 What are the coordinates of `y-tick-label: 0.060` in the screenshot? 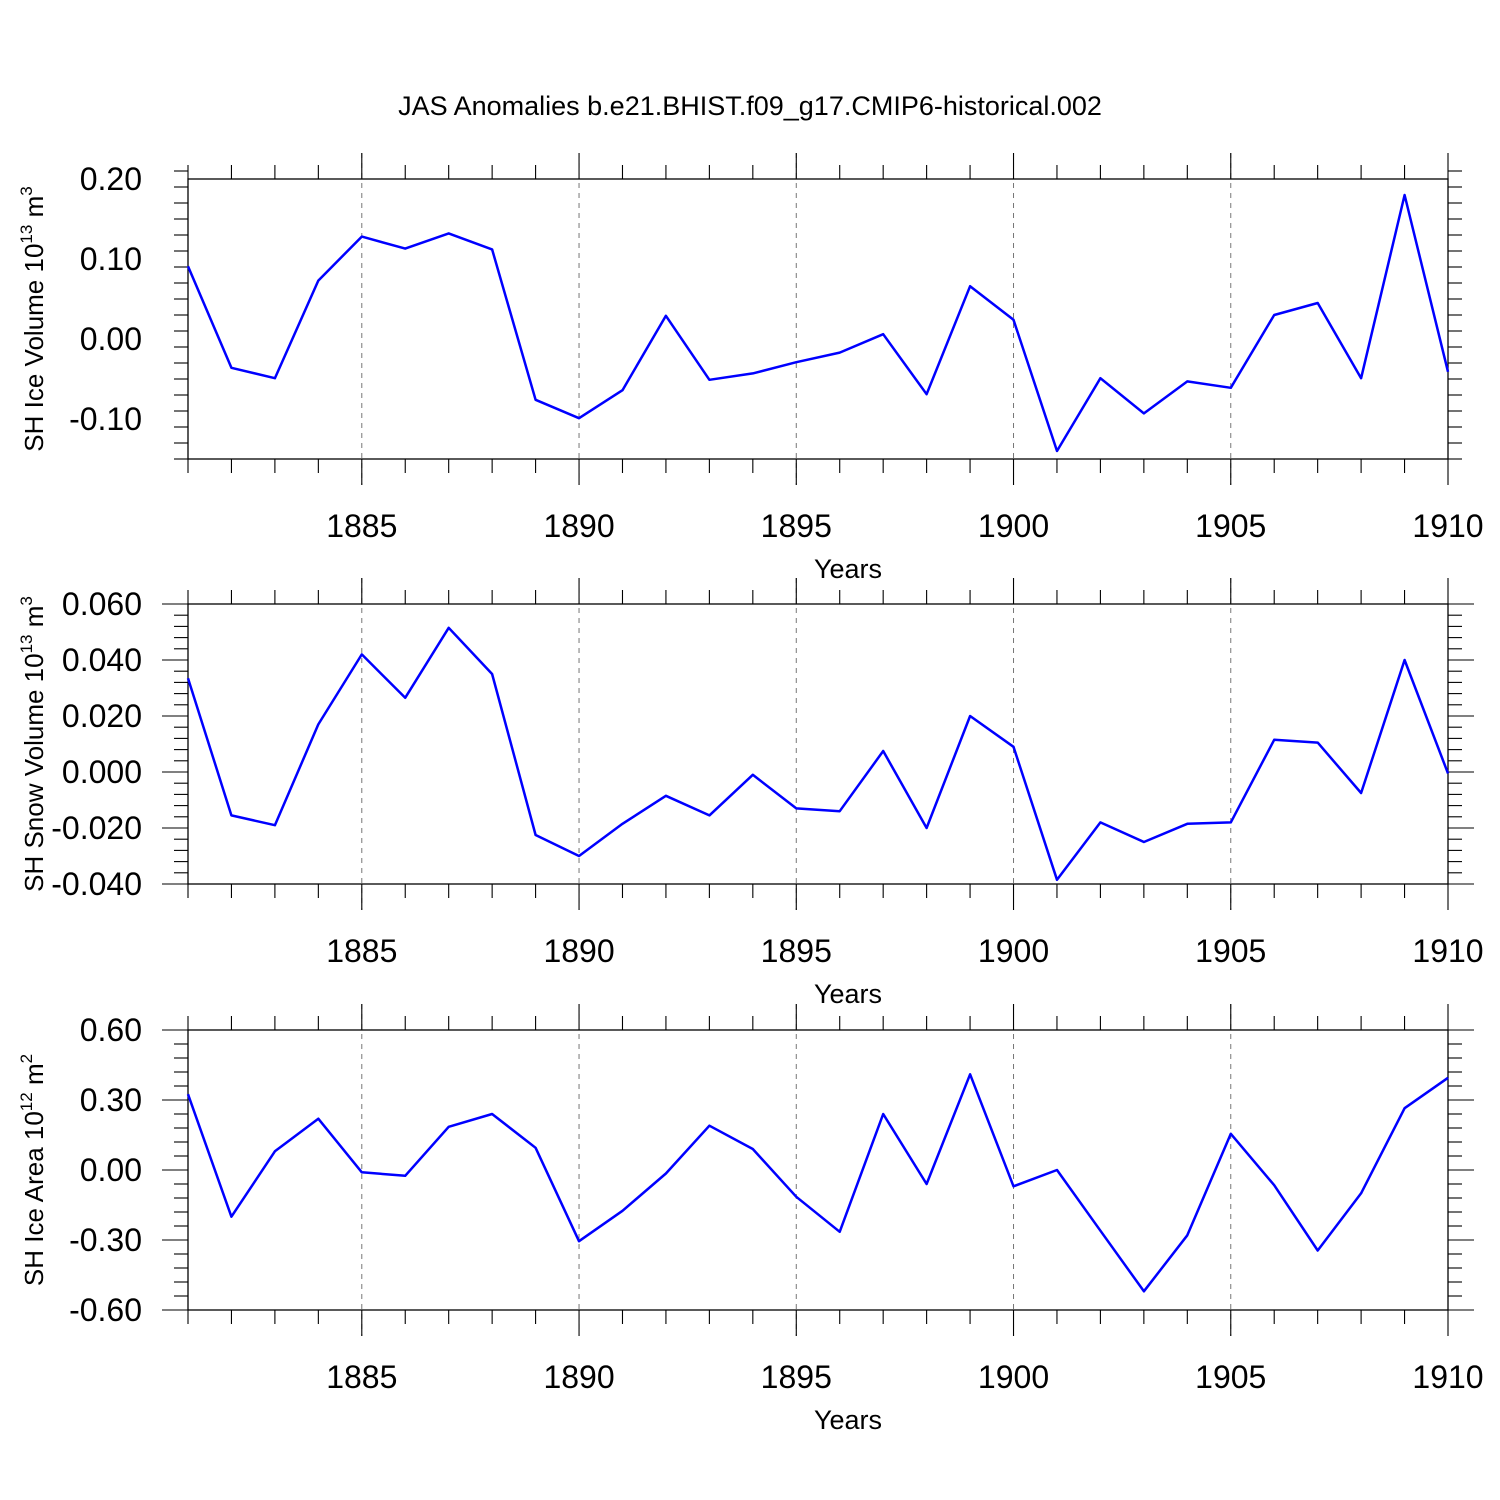 It's located at (102, 604).